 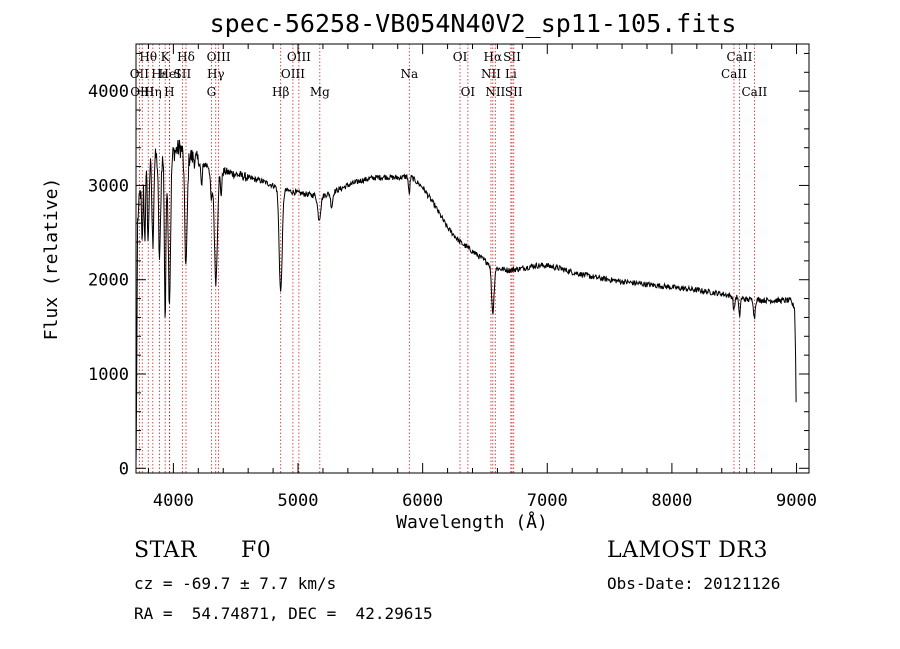 I want to click on line-marker-label: Hβ, so click(x=280, y=92).